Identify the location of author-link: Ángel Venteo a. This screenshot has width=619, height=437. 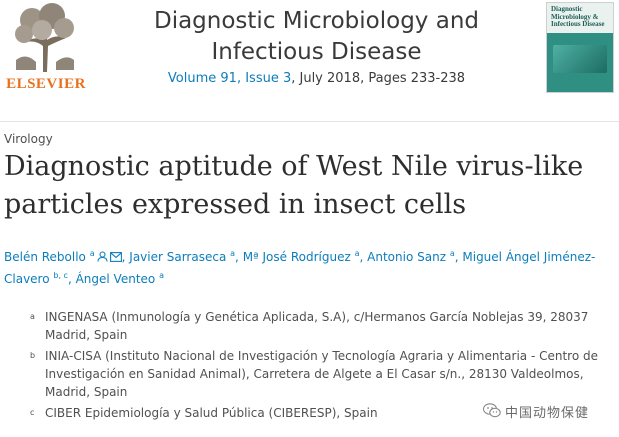
(119, 278).